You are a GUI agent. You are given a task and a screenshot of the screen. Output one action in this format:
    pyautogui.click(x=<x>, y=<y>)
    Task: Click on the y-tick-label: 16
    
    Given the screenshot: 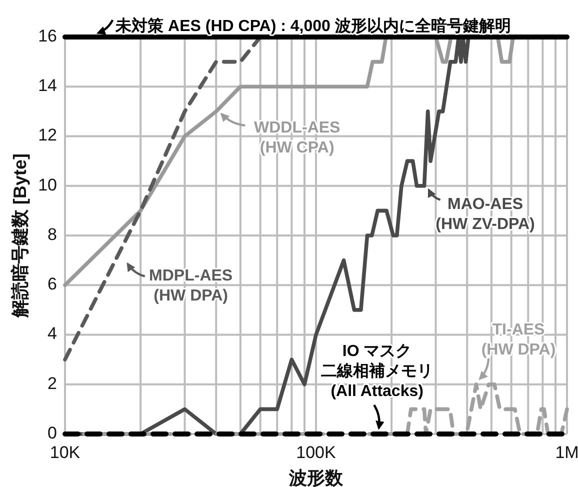 What is the action you would take?
    pyautogui.click(x=47, y=36)
    